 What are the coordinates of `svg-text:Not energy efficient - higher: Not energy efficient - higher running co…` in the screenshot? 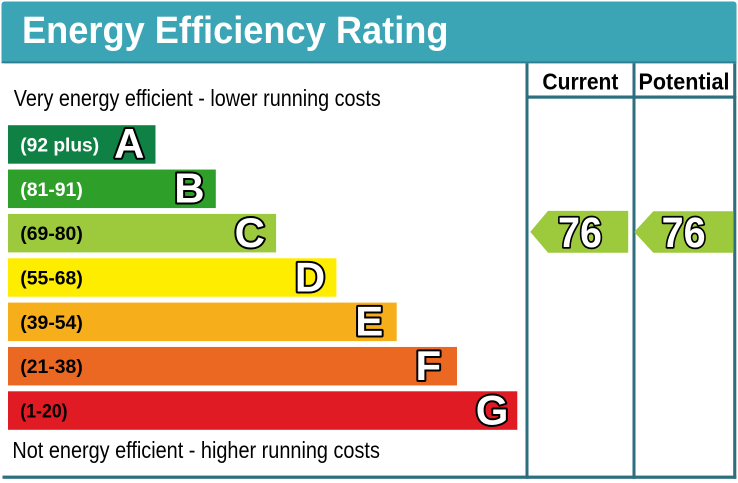 It's located at (196, 450).